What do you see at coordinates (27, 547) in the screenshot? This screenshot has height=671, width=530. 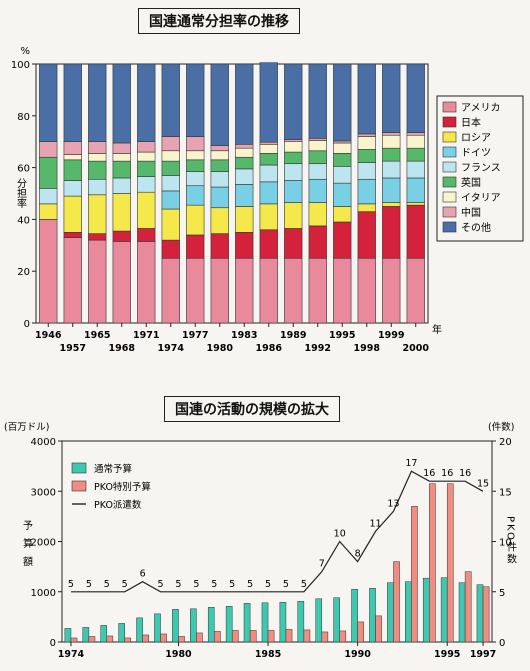 I see `y-axis-label: 予算額` at bounding box center [27, 547].